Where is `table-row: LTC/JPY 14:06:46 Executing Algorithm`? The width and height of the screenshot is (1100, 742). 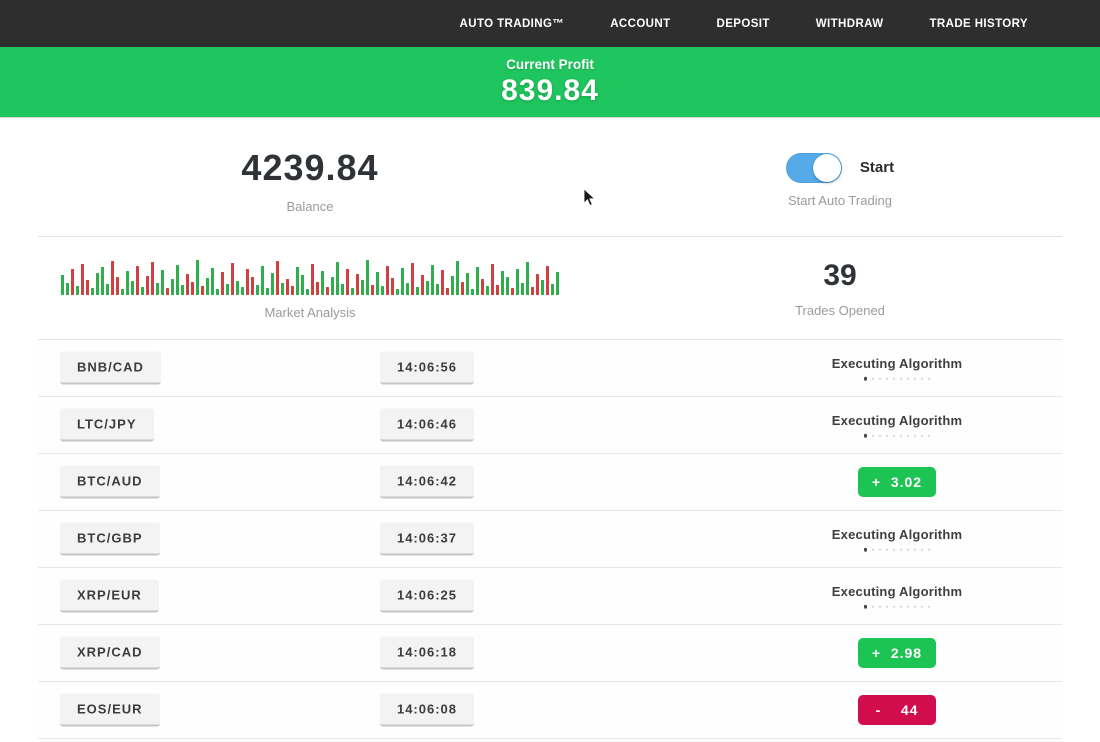 table-row: LTC/JPY 14:06:46 Executing Algorithm is located at coordinates (550, 425).